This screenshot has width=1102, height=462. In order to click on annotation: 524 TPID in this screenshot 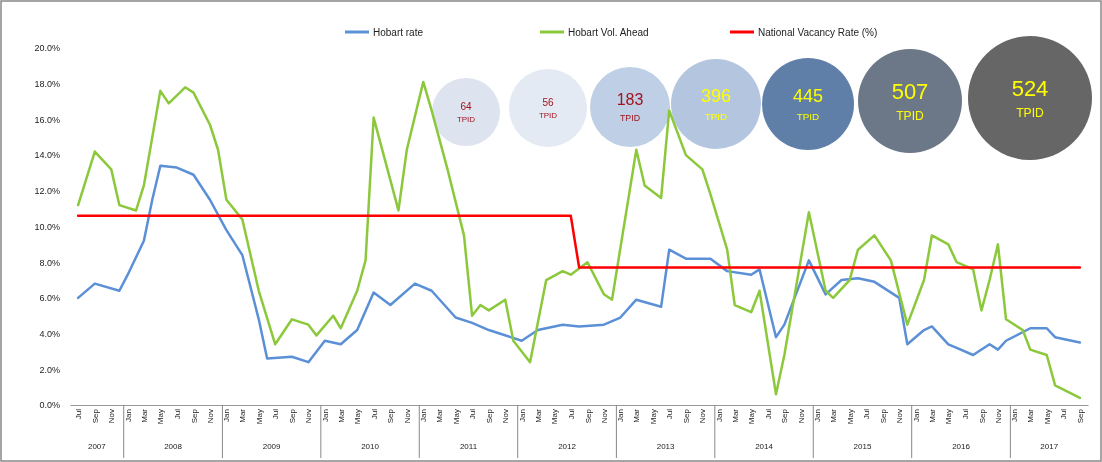, I will do `click(1030, 98)`.